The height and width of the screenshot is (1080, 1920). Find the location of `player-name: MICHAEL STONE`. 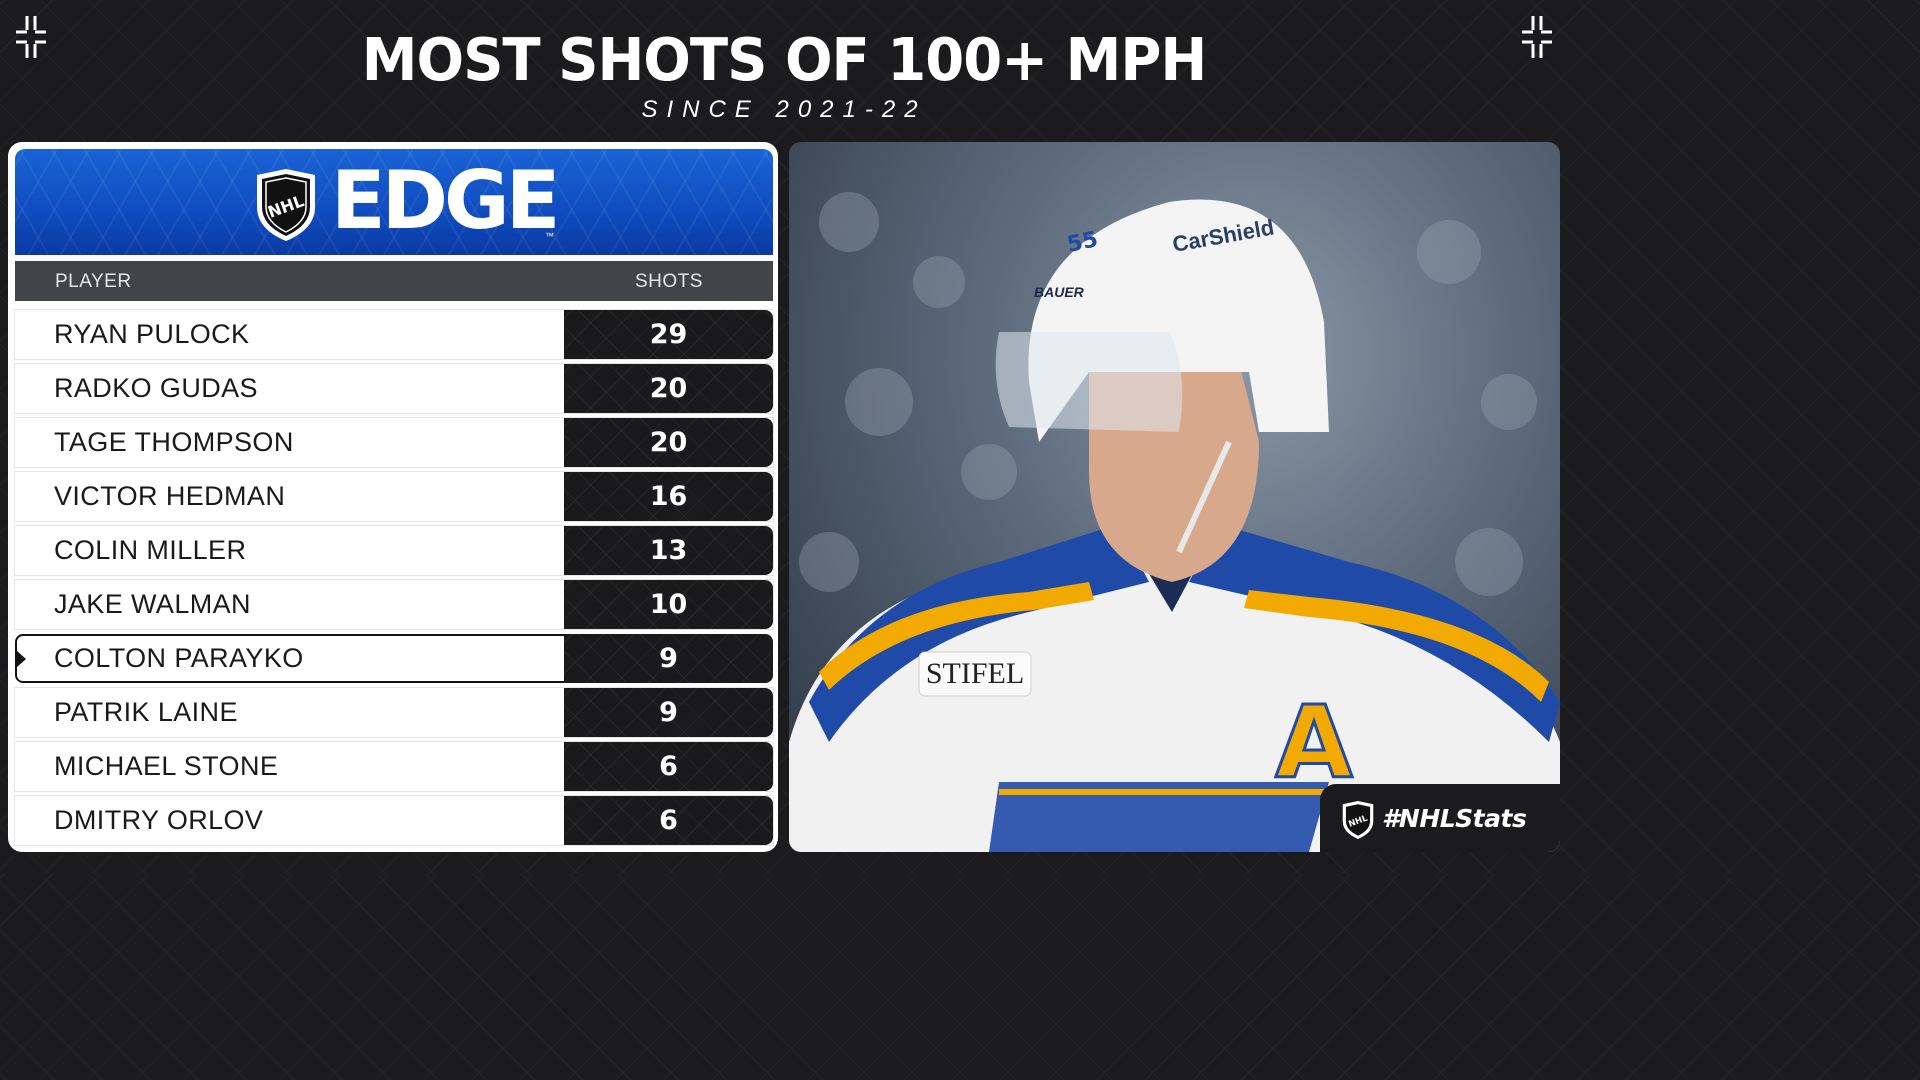

player-name: MICHAEL STONE is located at coordinates (166, 766).